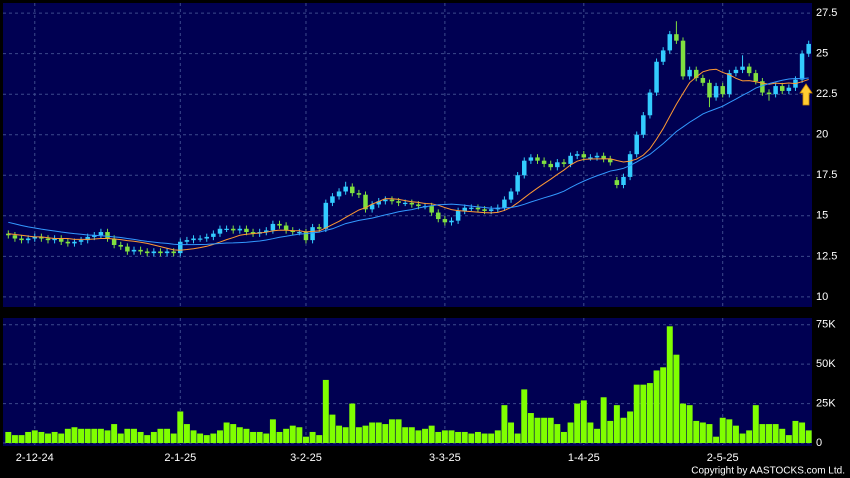  Describe the element at coordinates (723, 458) in the screenshot. I see `x-tick-label: 2-5-25` at that location.